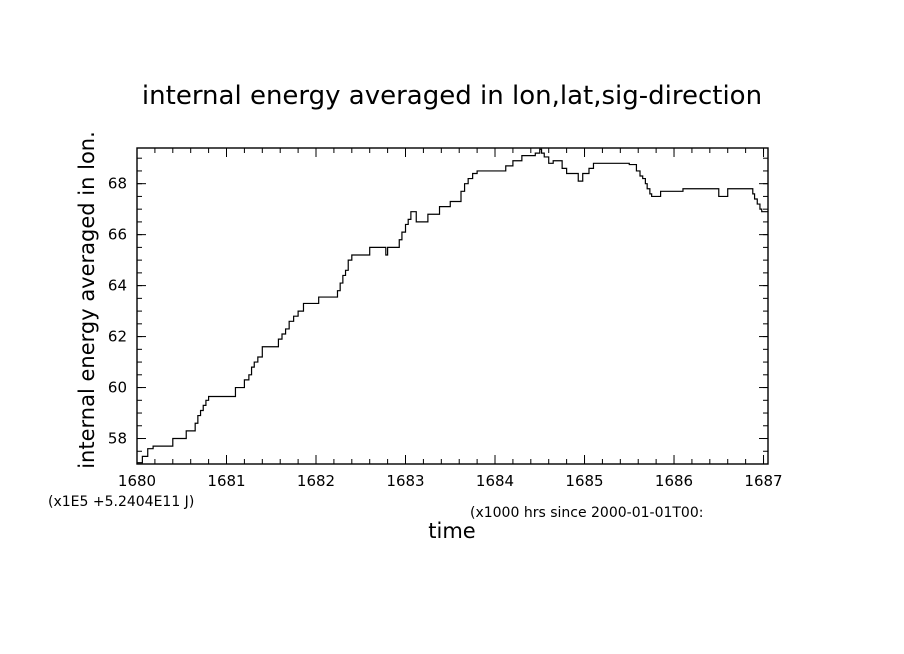 The height and width of the screenshot is (654, 904). I want to click on x-tick-label: 1681, so click(226, 481).